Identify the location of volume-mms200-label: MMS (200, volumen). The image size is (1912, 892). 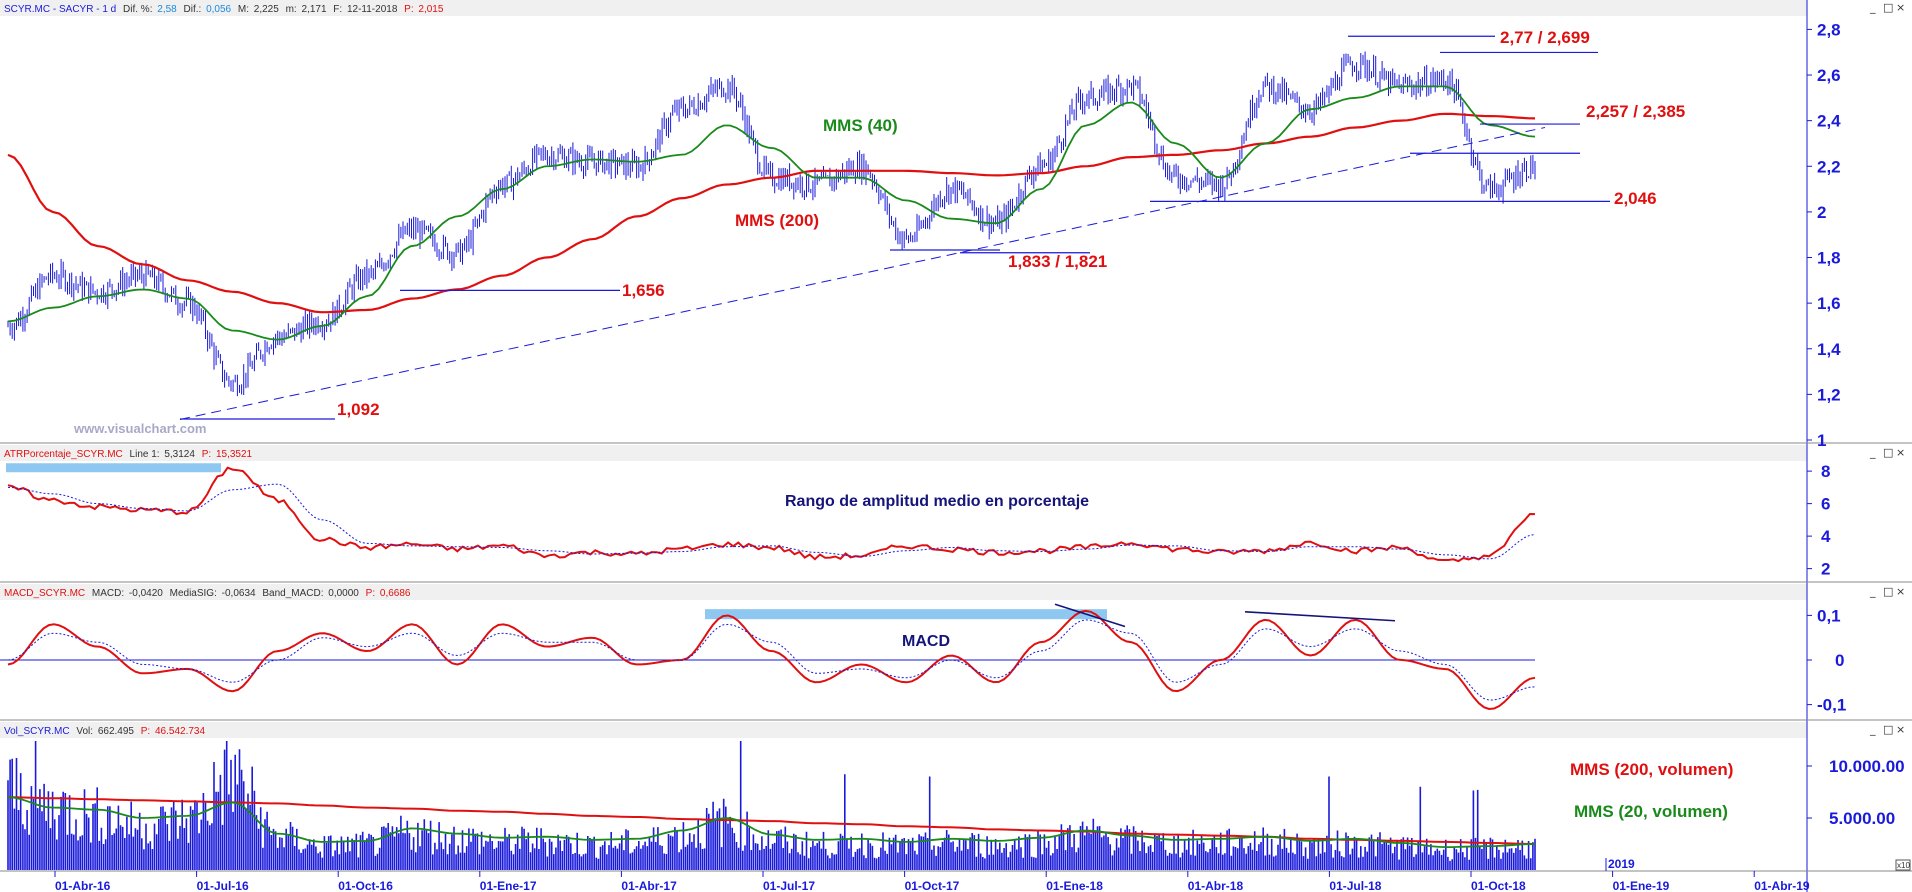
(1651, 769).